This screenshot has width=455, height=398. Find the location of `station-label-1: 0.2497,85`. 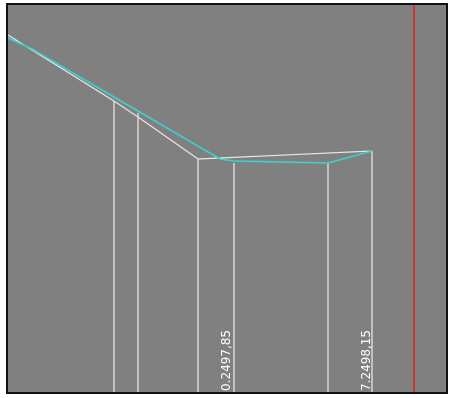

station-label-1: 0.2497,85 is located at coordinates (226, 360).